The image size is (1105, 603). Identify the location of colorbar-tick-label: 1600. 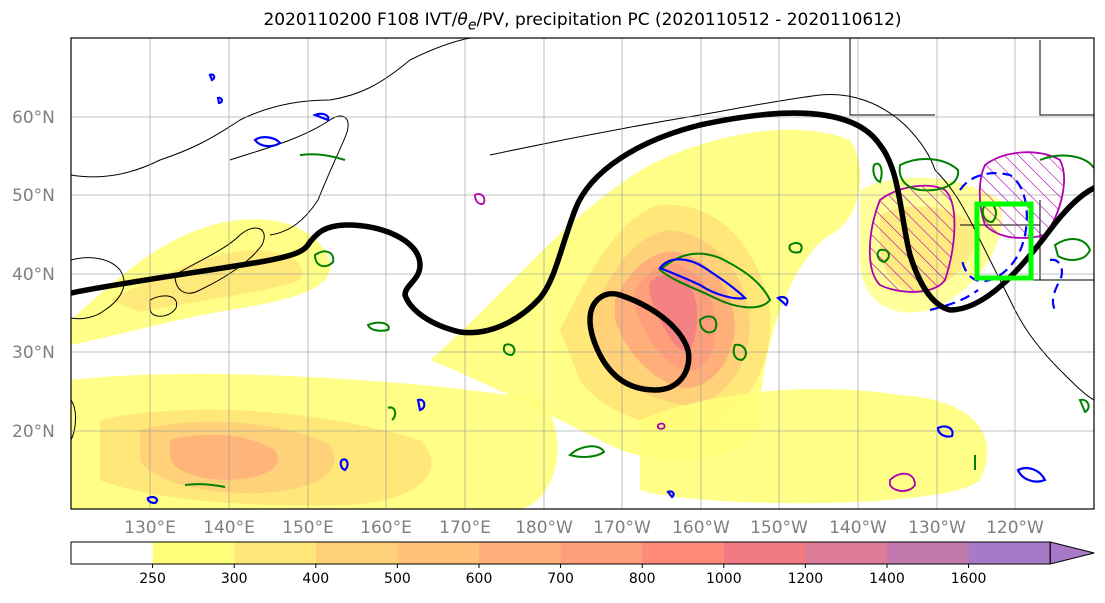
(969, 579).